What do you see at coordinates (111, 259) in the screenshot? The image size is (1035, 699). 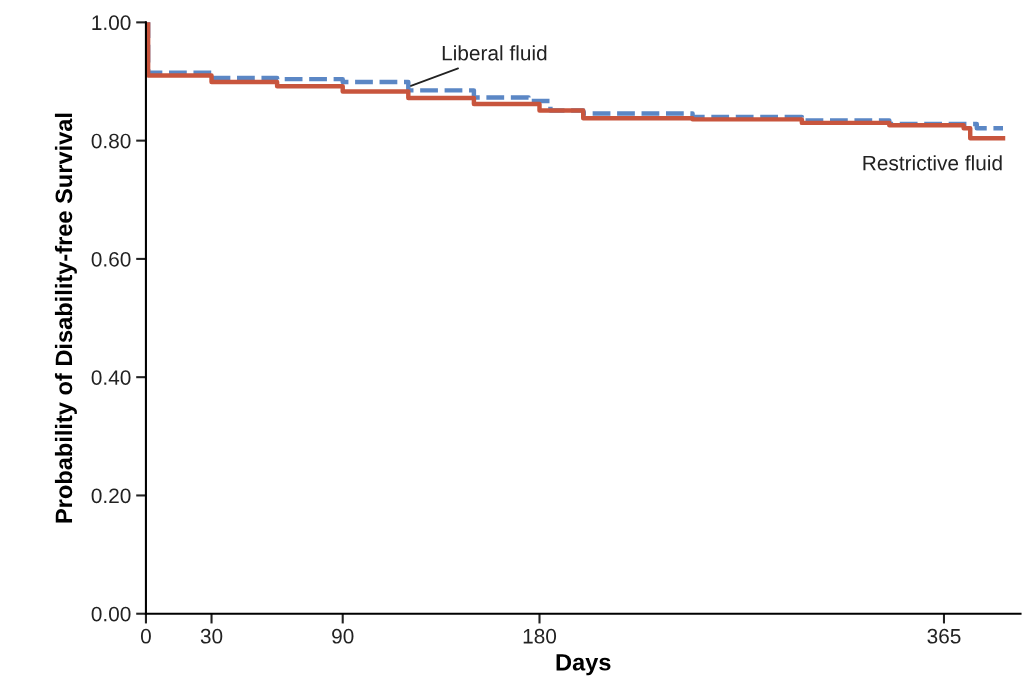 I see `y-tick-label: 0.60` at bounding box center [111, 259].